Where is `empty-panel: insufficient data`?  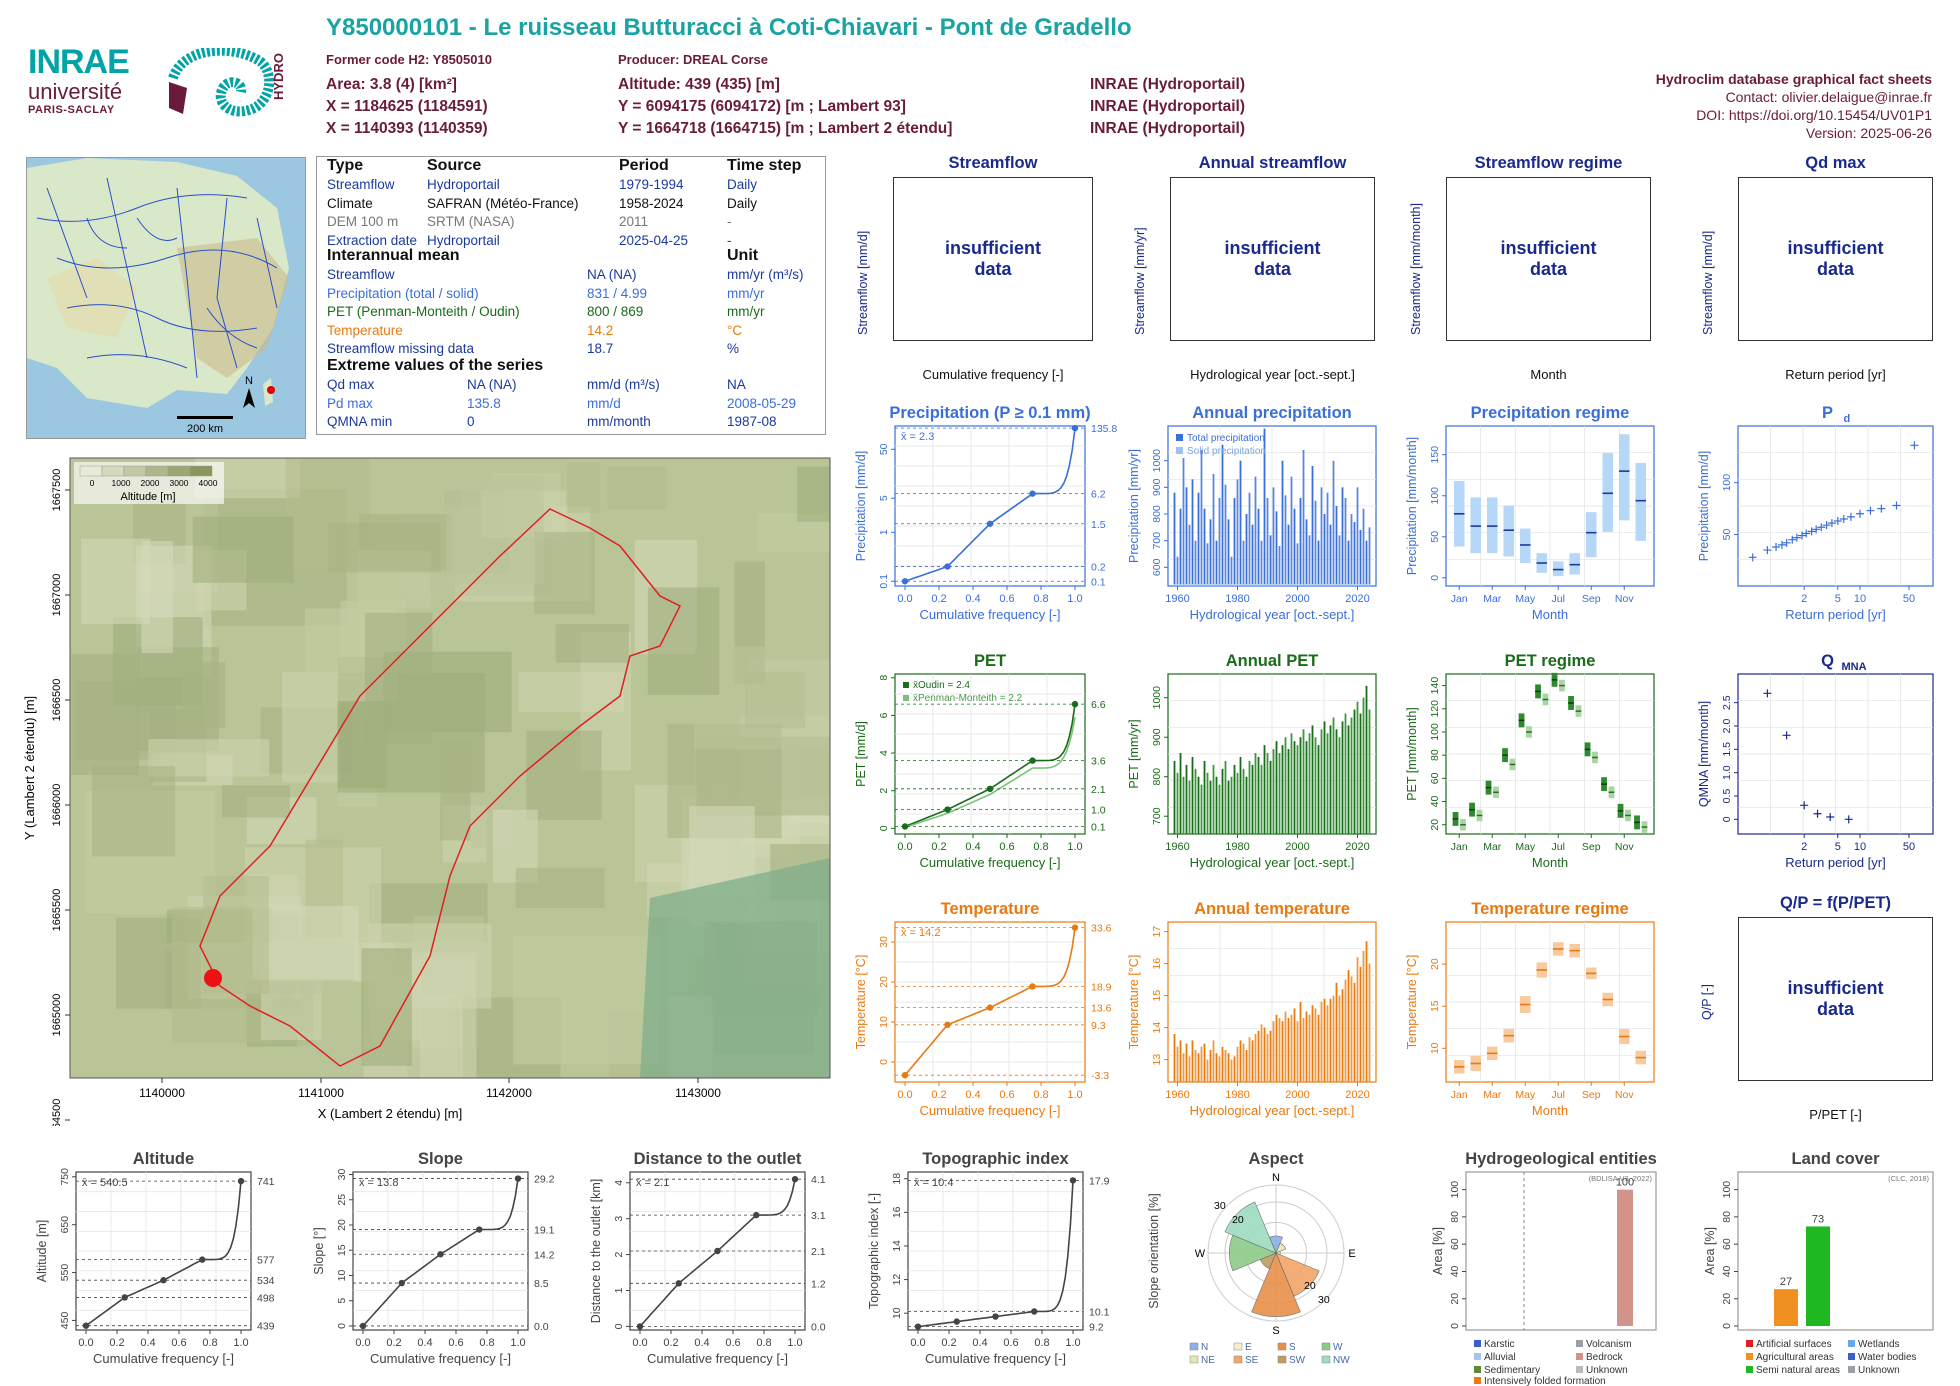
empty-panel: insufficient data is located at coordinates (1835, 259).